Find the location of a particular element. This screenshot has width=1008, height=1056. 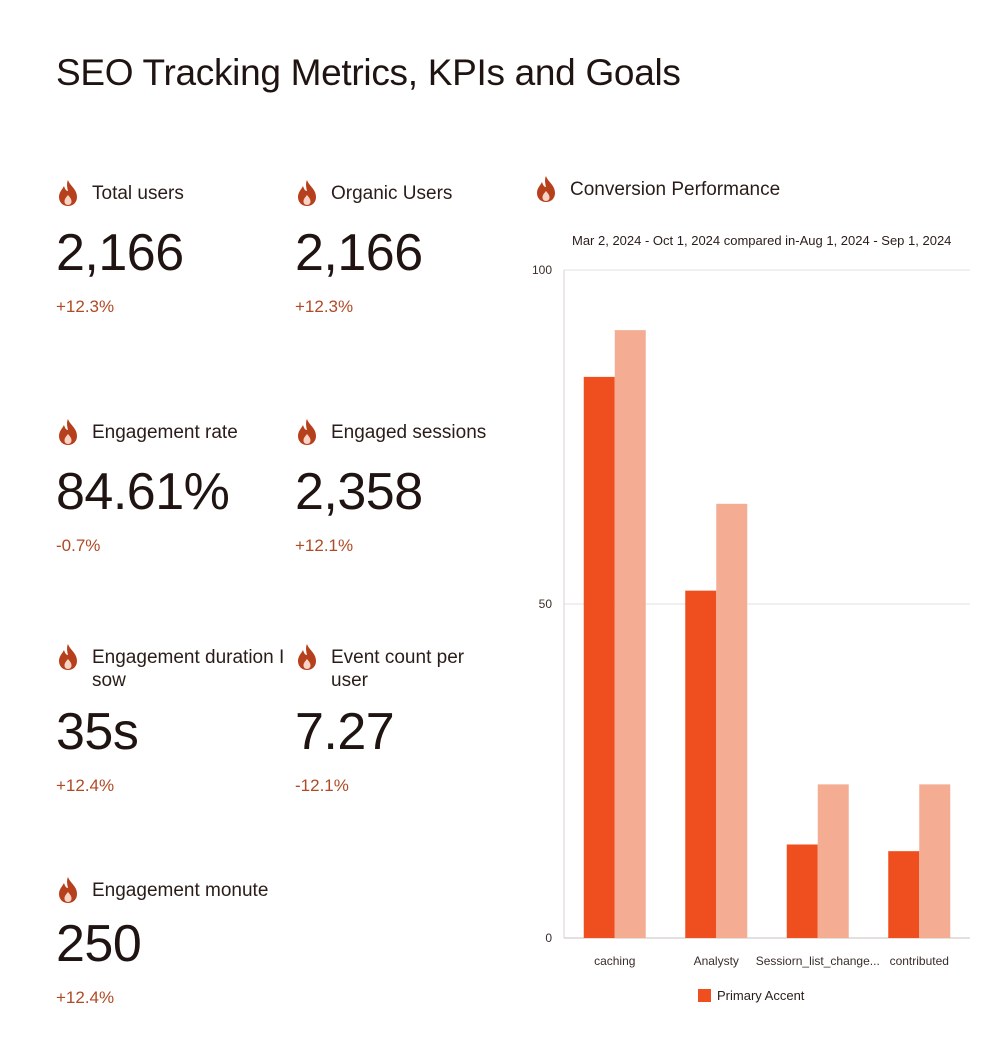

page-title: SEO Tracking Metrics, KPIs and Goals is located at coordinates (368, 72).